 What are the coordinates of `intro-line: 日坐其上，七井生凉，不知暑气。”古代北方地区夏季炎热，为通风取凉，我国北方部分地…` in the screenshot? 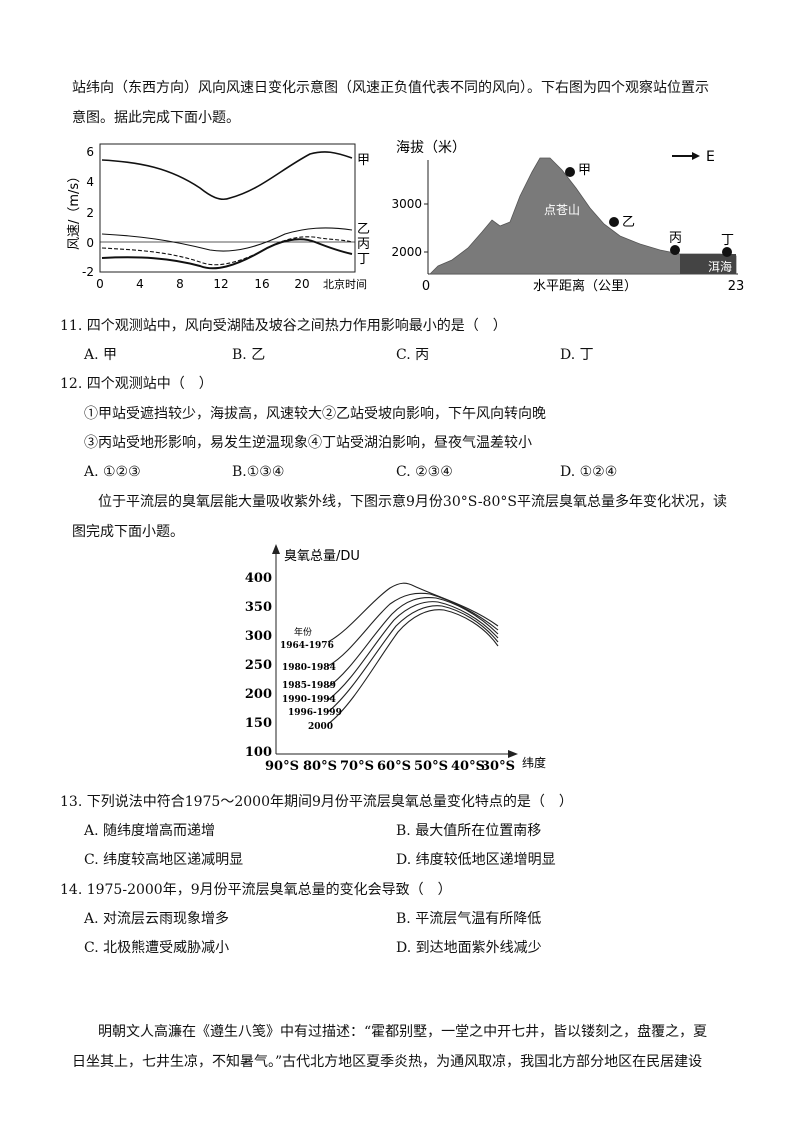 It's located at (387, 1062).